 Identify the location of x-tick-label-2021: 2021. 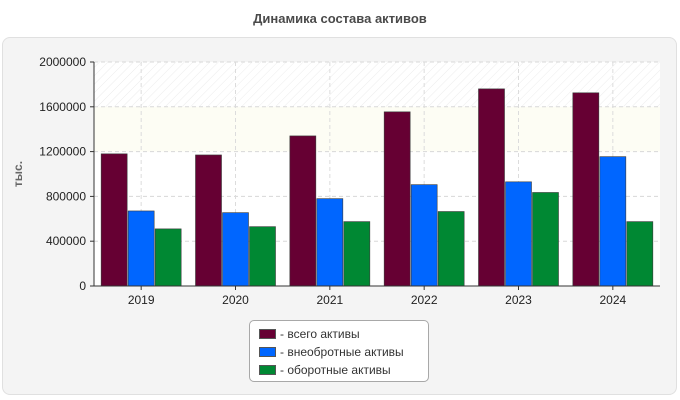
(329, 300).